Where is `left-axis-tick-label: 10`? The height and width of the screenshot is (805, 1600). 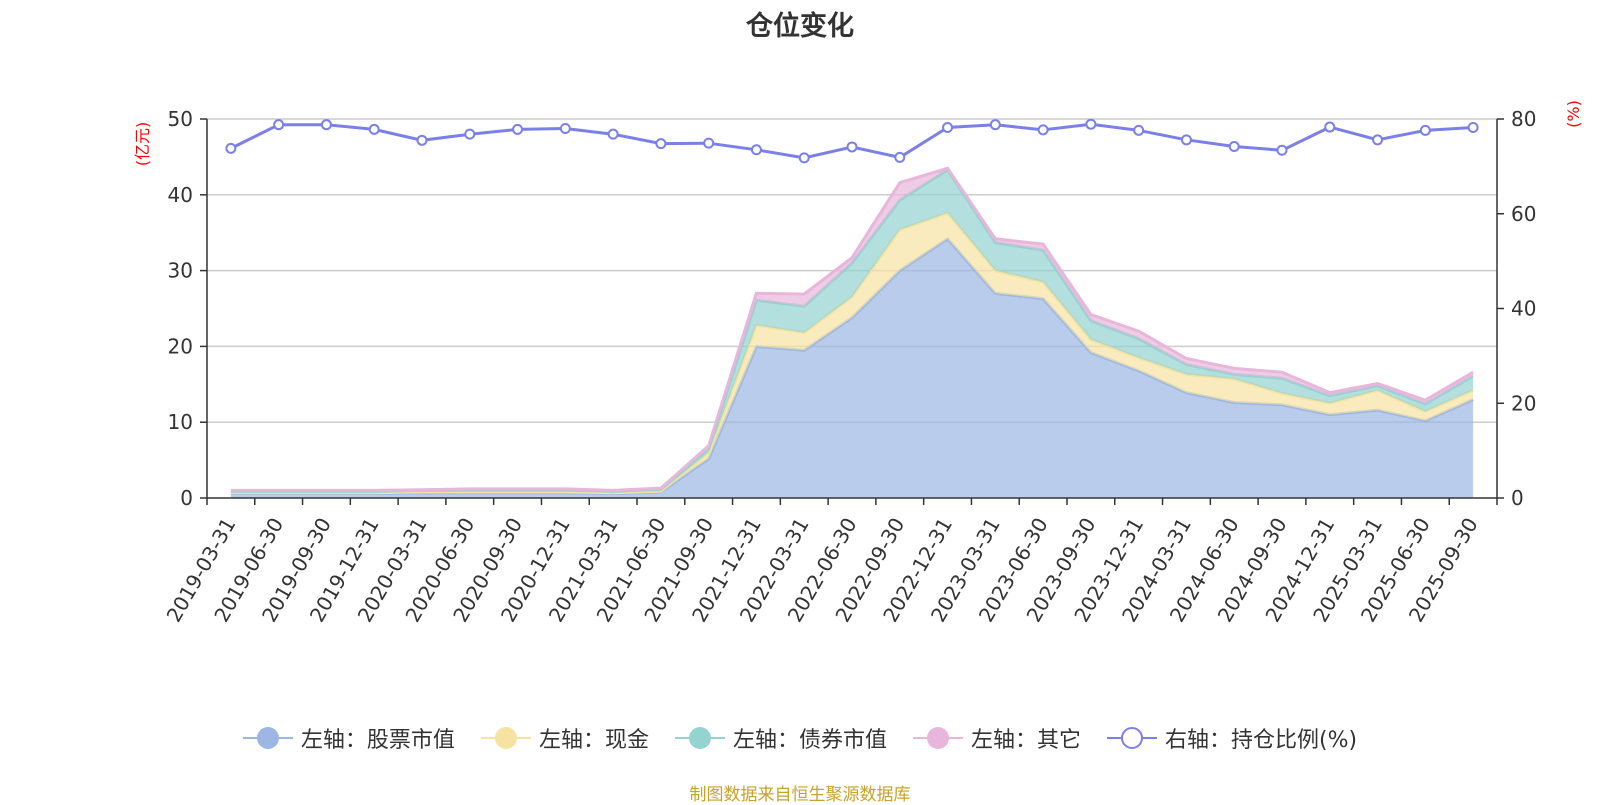
left-axis-tick-label: 10 is located at coordinates (180, 422).